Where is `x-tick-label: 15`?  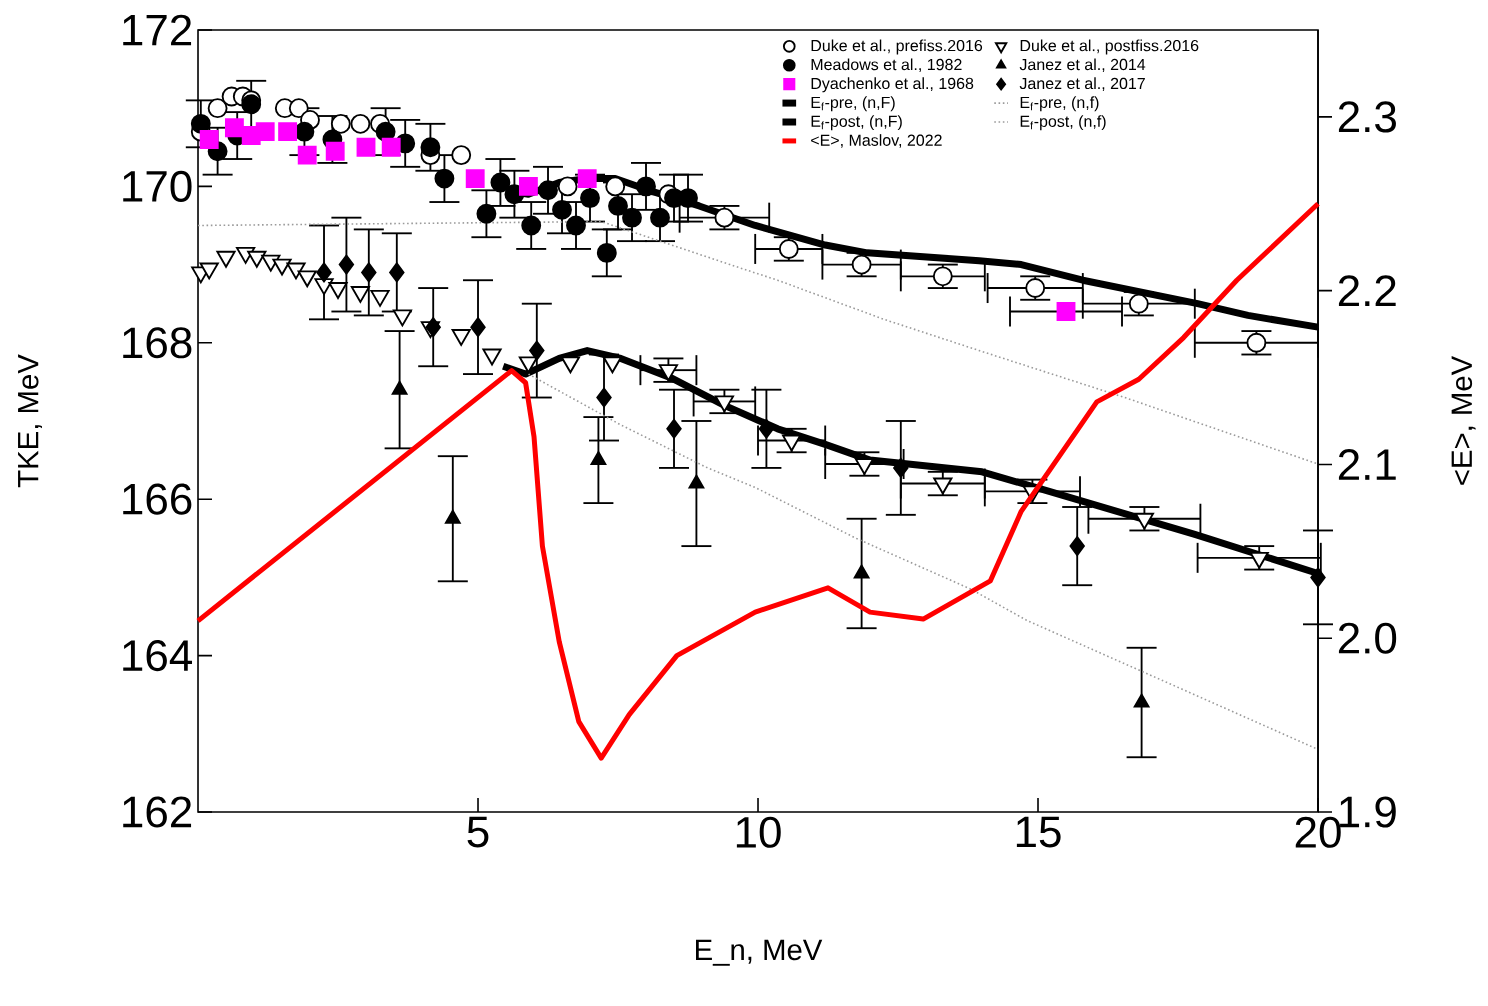 x-tick-label: 15 is located at coordinates (1038, 832).